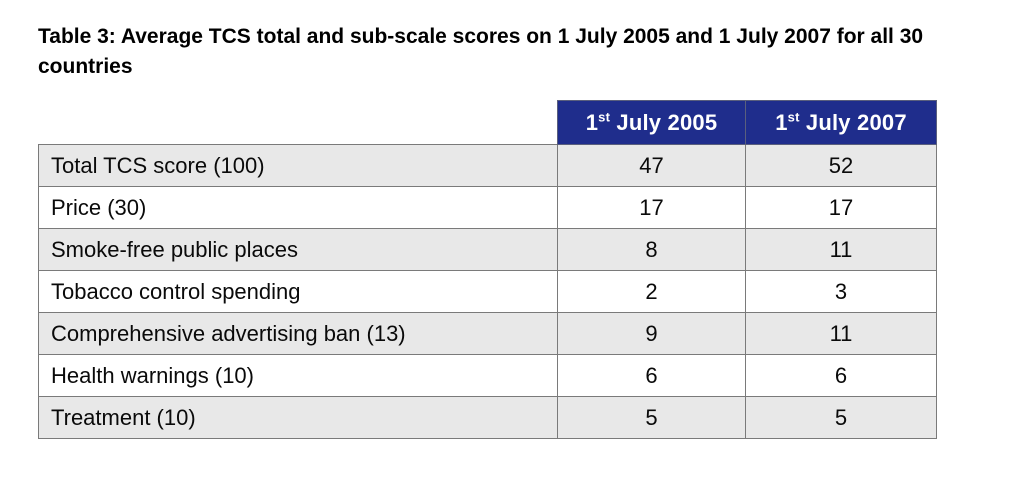 The image size is (1024, 489). I want to click on row-label: Smoke-free public places, so click(298, 249).